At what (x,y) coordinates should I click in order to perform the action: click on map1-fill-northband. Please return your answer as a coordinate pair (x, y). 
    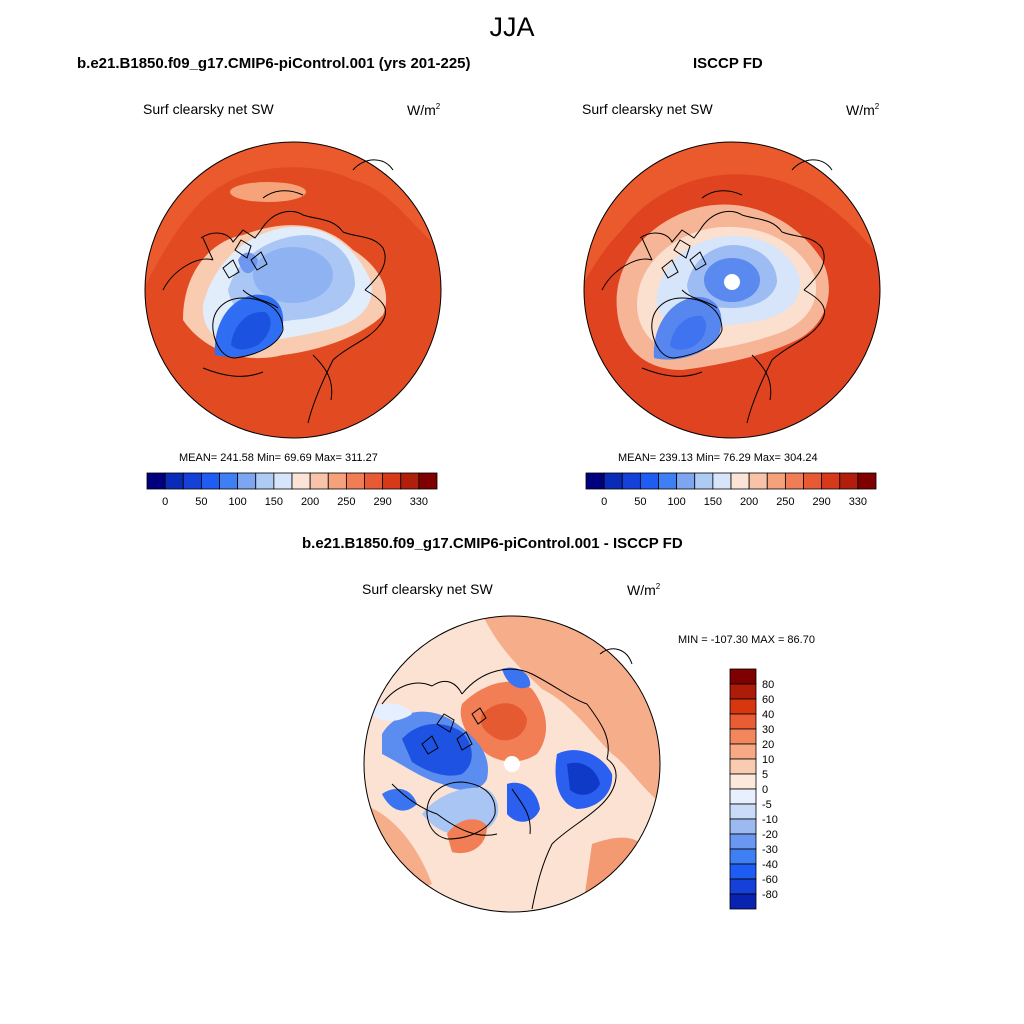
    Looking at the image, I should click on (293, 216).